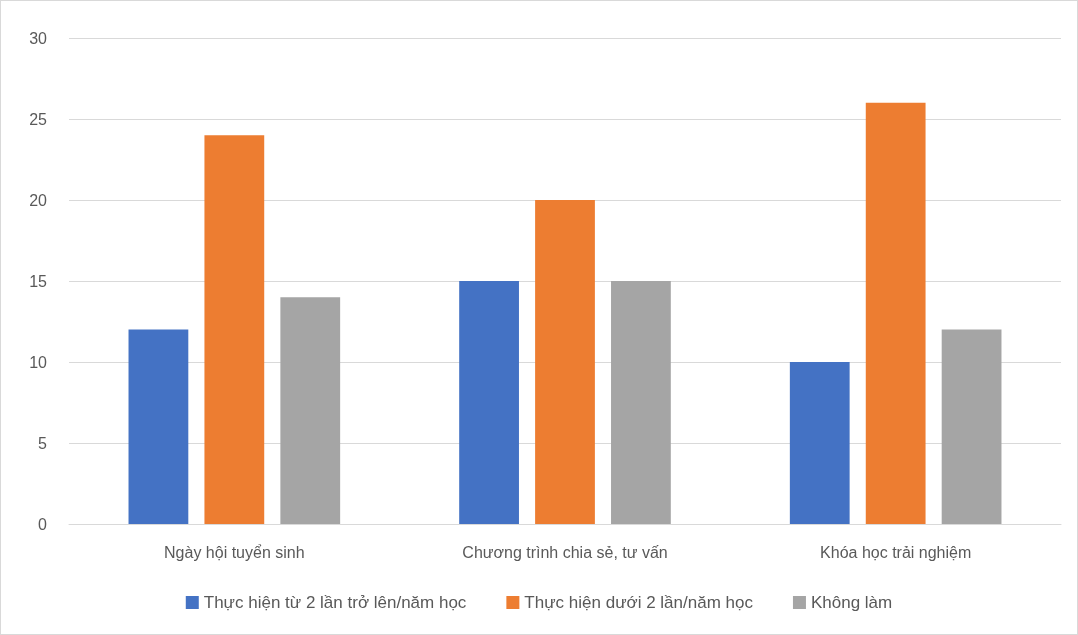 This screenshot has width=1078, height=635. Describe the element at coordinates (38, 362) in the screenshot. I see `y-tick-label: 10` at that location.